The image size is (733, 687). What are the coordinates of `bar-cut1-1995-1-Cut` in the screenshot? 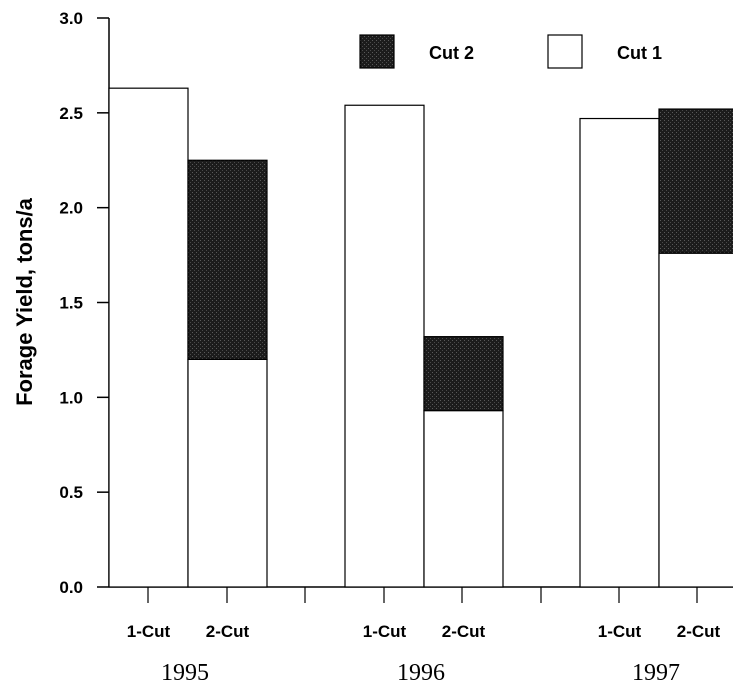 It's located at (148, 337).